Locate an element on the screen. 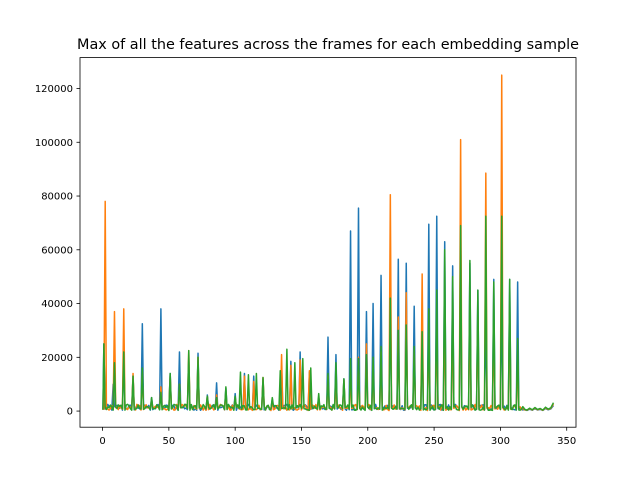  x-tick-label: 0 is located at coordinates (102, 441).